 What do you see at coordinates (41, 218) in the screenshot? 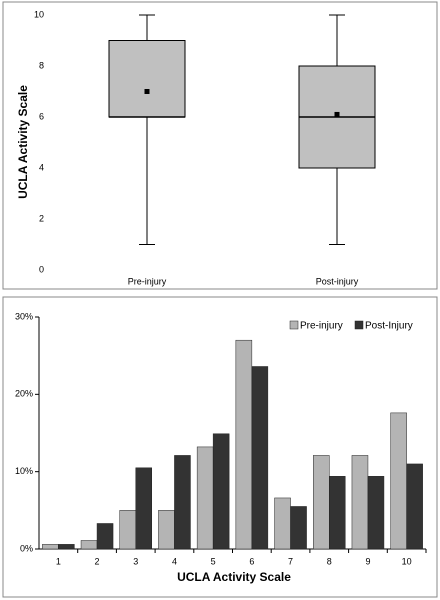
I see `y-tick-label: 2` at bounding box center [41, 218].